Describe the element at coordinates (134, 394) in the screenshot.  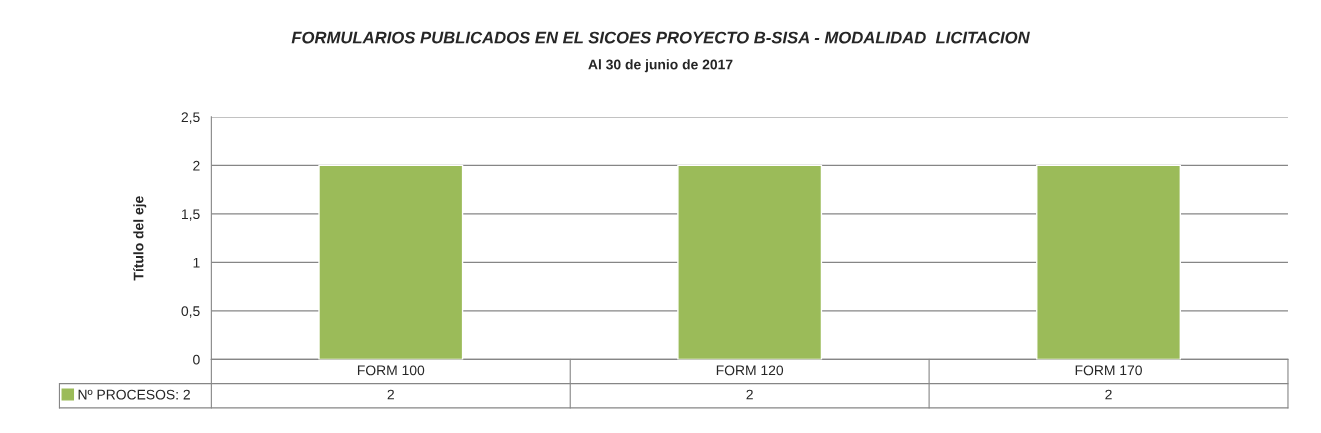
I see `legend-label: Nº PROCESOS: 2` at that location.